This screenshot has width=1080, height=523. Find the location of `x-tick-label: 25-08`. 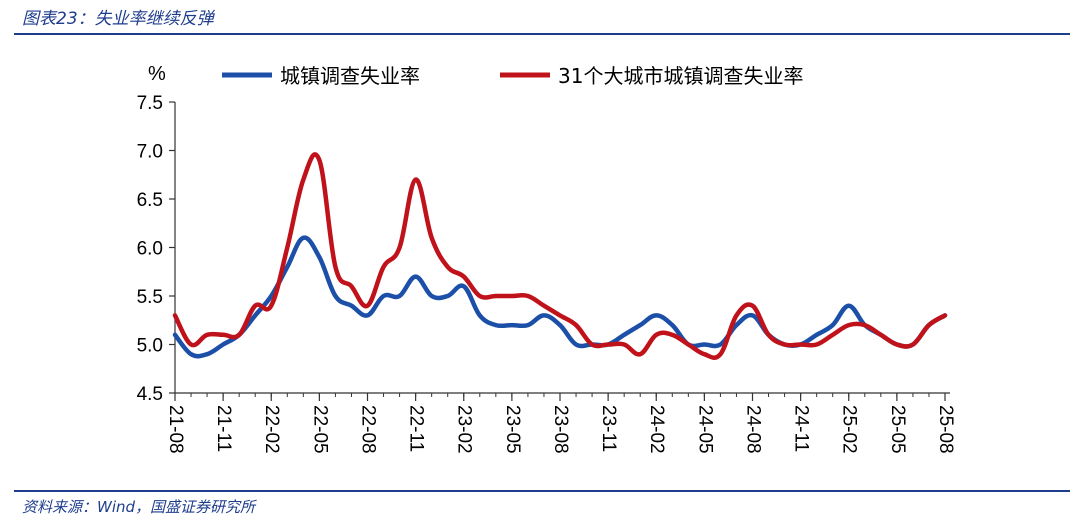

x-tick-label: 25-08 is located at coordinates (945, 429).